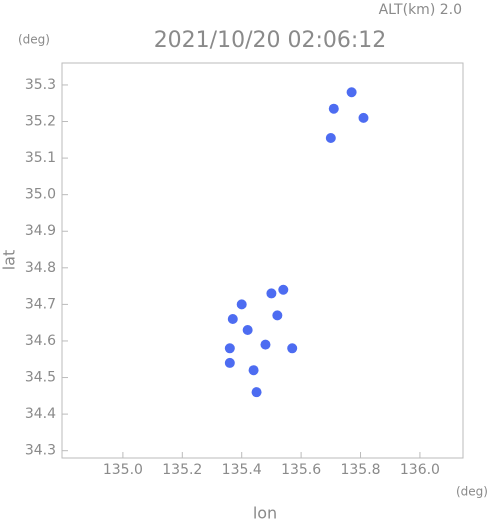 The width and height of the screenshot is (491, 521). Describe the element at coordinates (40, 304) in the screenshot. I see `y-tick-label: 34.7` at that location.